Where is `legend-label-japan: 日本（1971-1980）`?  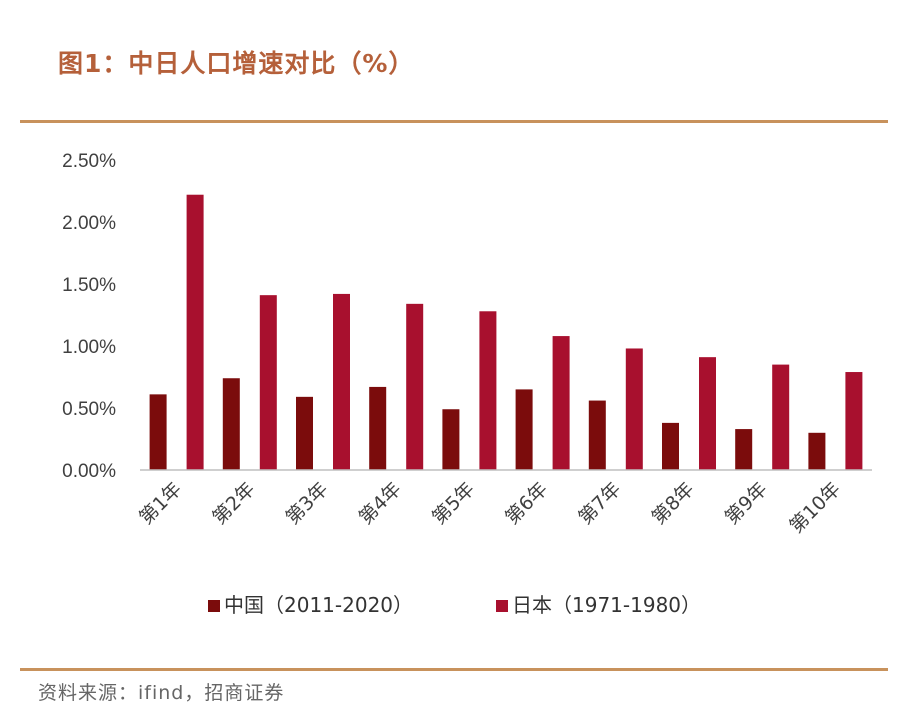 legend-label-japan: 日本（1971-1980） is located at coordinates (606, 605).